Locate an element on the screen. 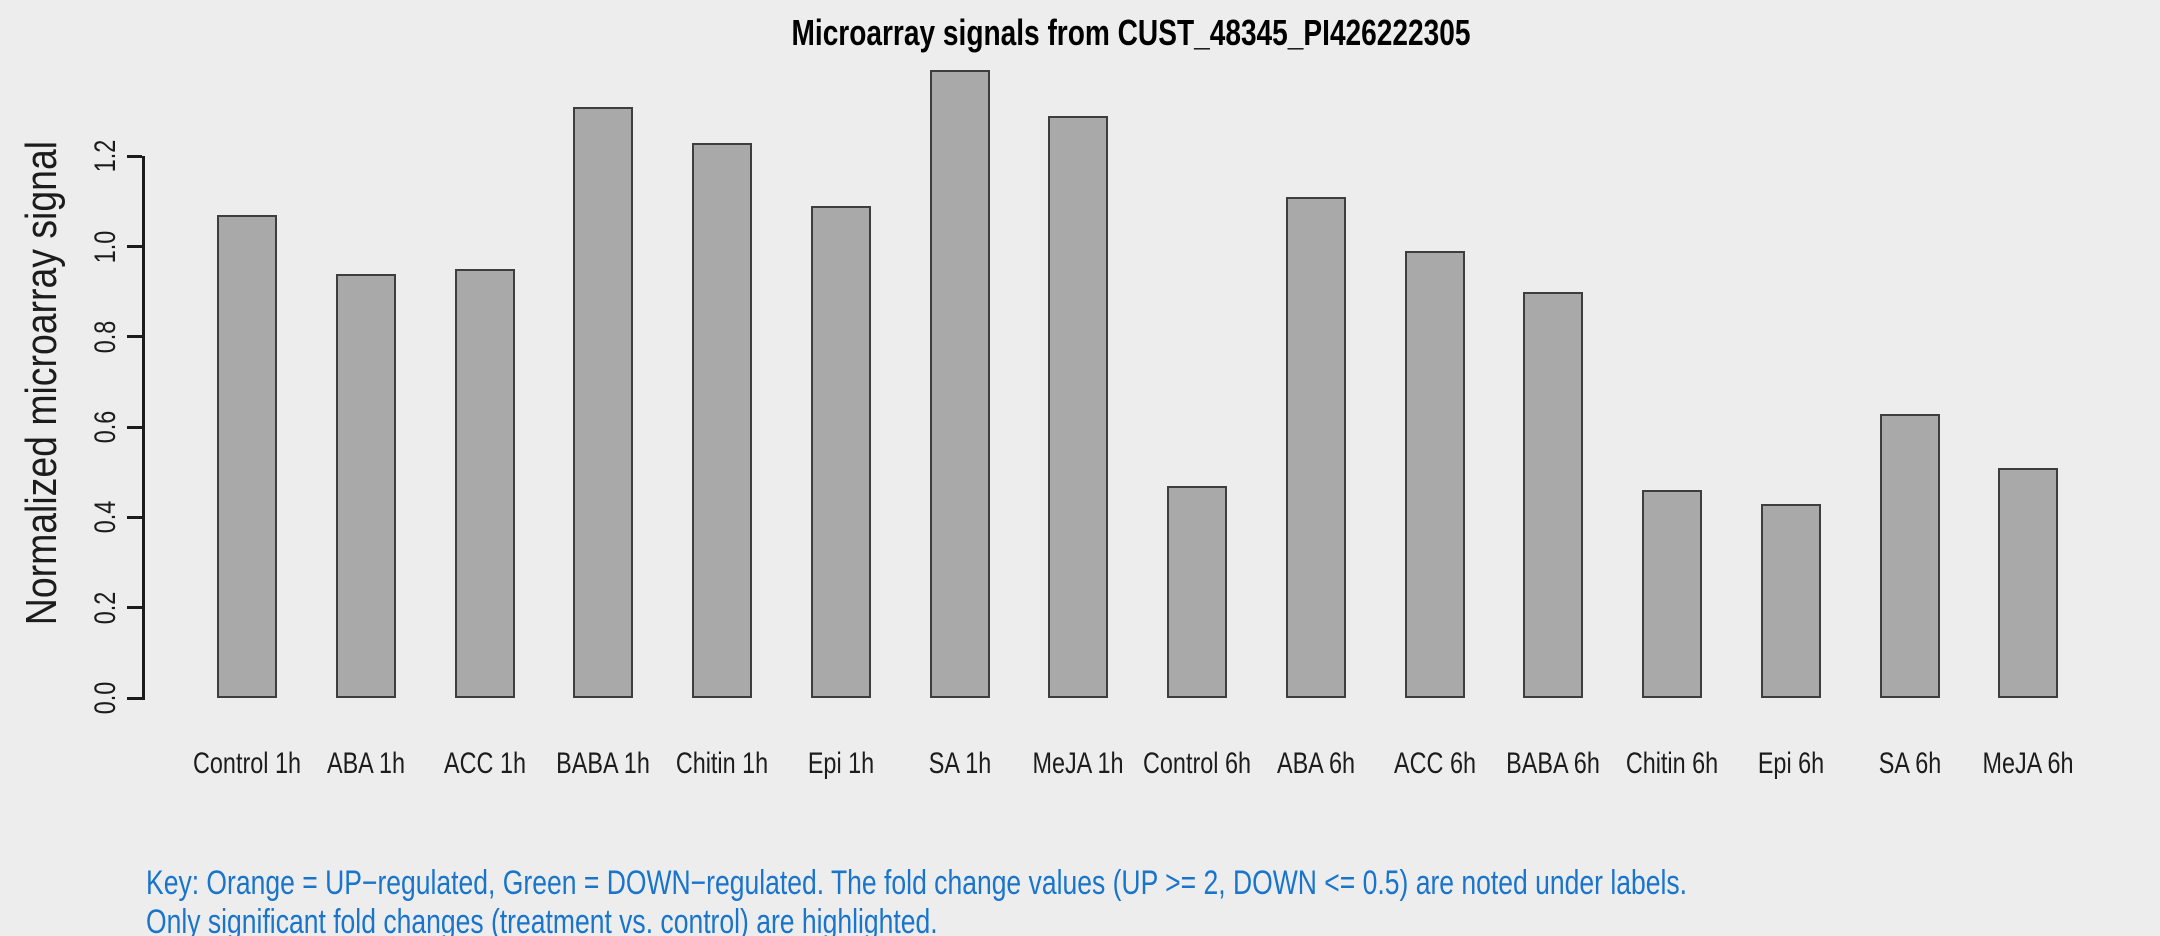 This screenshot has height=936, width=2160. bar-baba-6h is located at coordinates (1553, 494).